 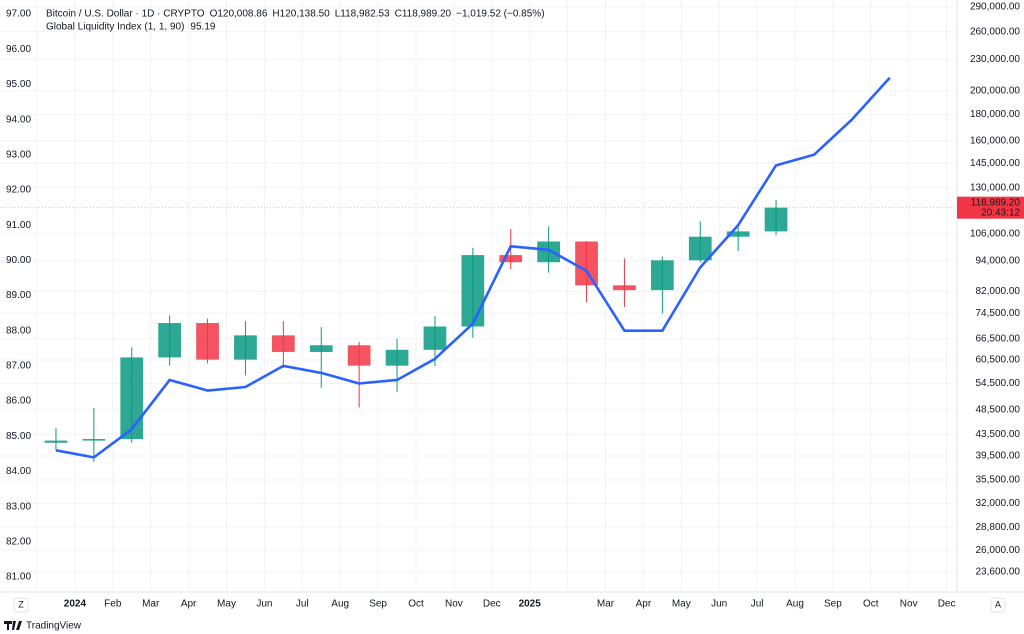 What do you see at coordinates (275, 14) in the screenshot?
I see `ohlc-label: H` at bounding box center [275, 14].